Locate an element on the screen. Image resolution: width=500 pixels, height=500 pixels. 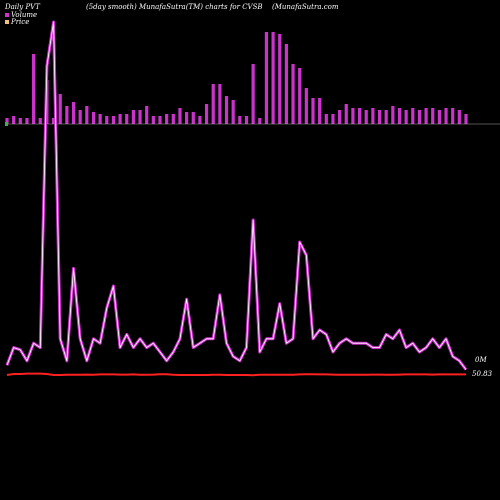
legend-swatch-price is located at coordinates (7, 22).